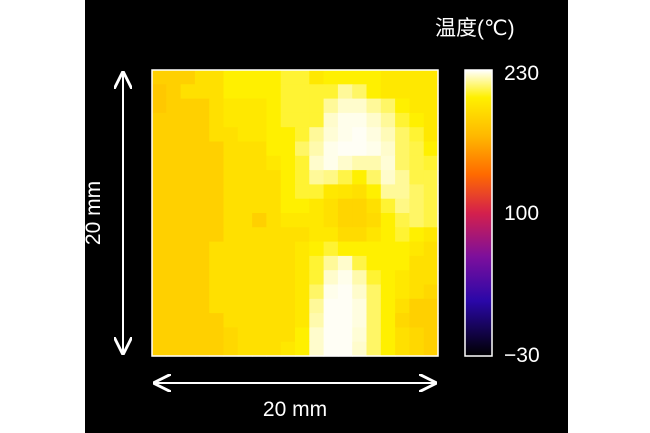 The height and width of the screenshot is (433, 650). Describe the element at coordinates (522, 355) in the screenshot. I see `colorbar-tick-min: −30` at that location.